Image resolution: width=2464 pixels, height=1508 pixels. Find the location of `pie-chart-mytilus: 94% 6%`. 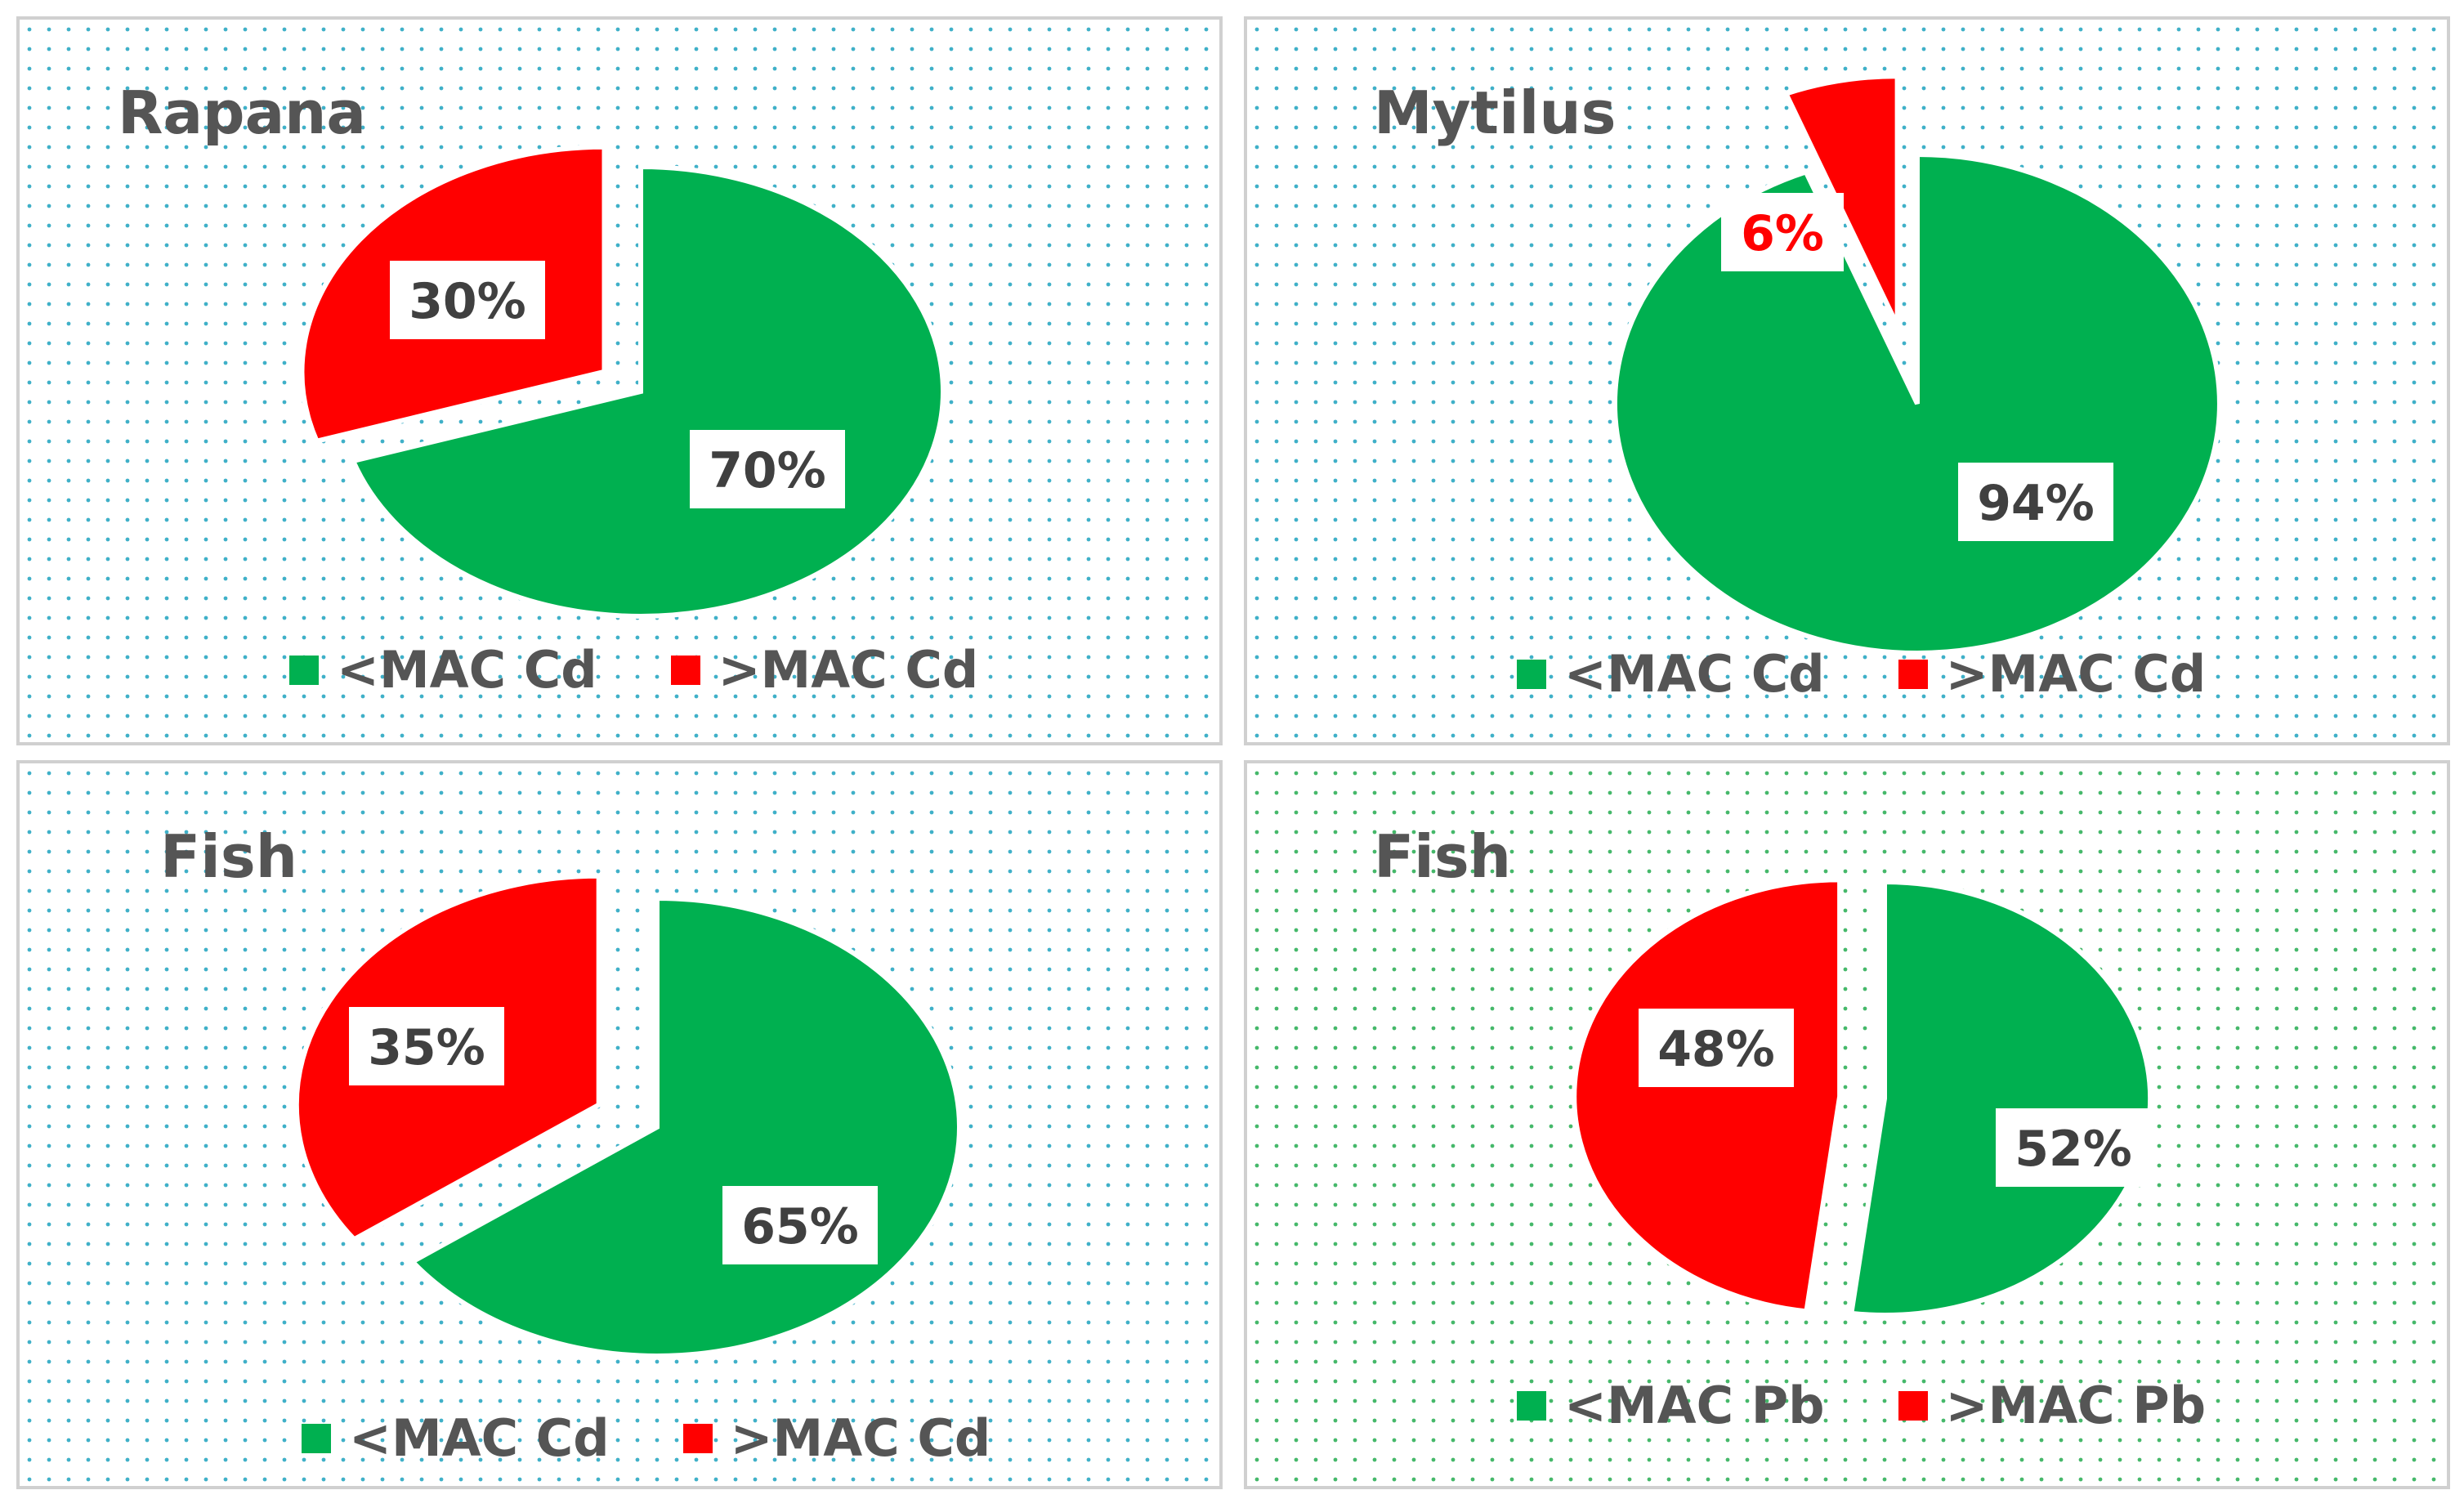

pie-chart-mytilus: 94% 6% is located at coordinates (1917, 365).